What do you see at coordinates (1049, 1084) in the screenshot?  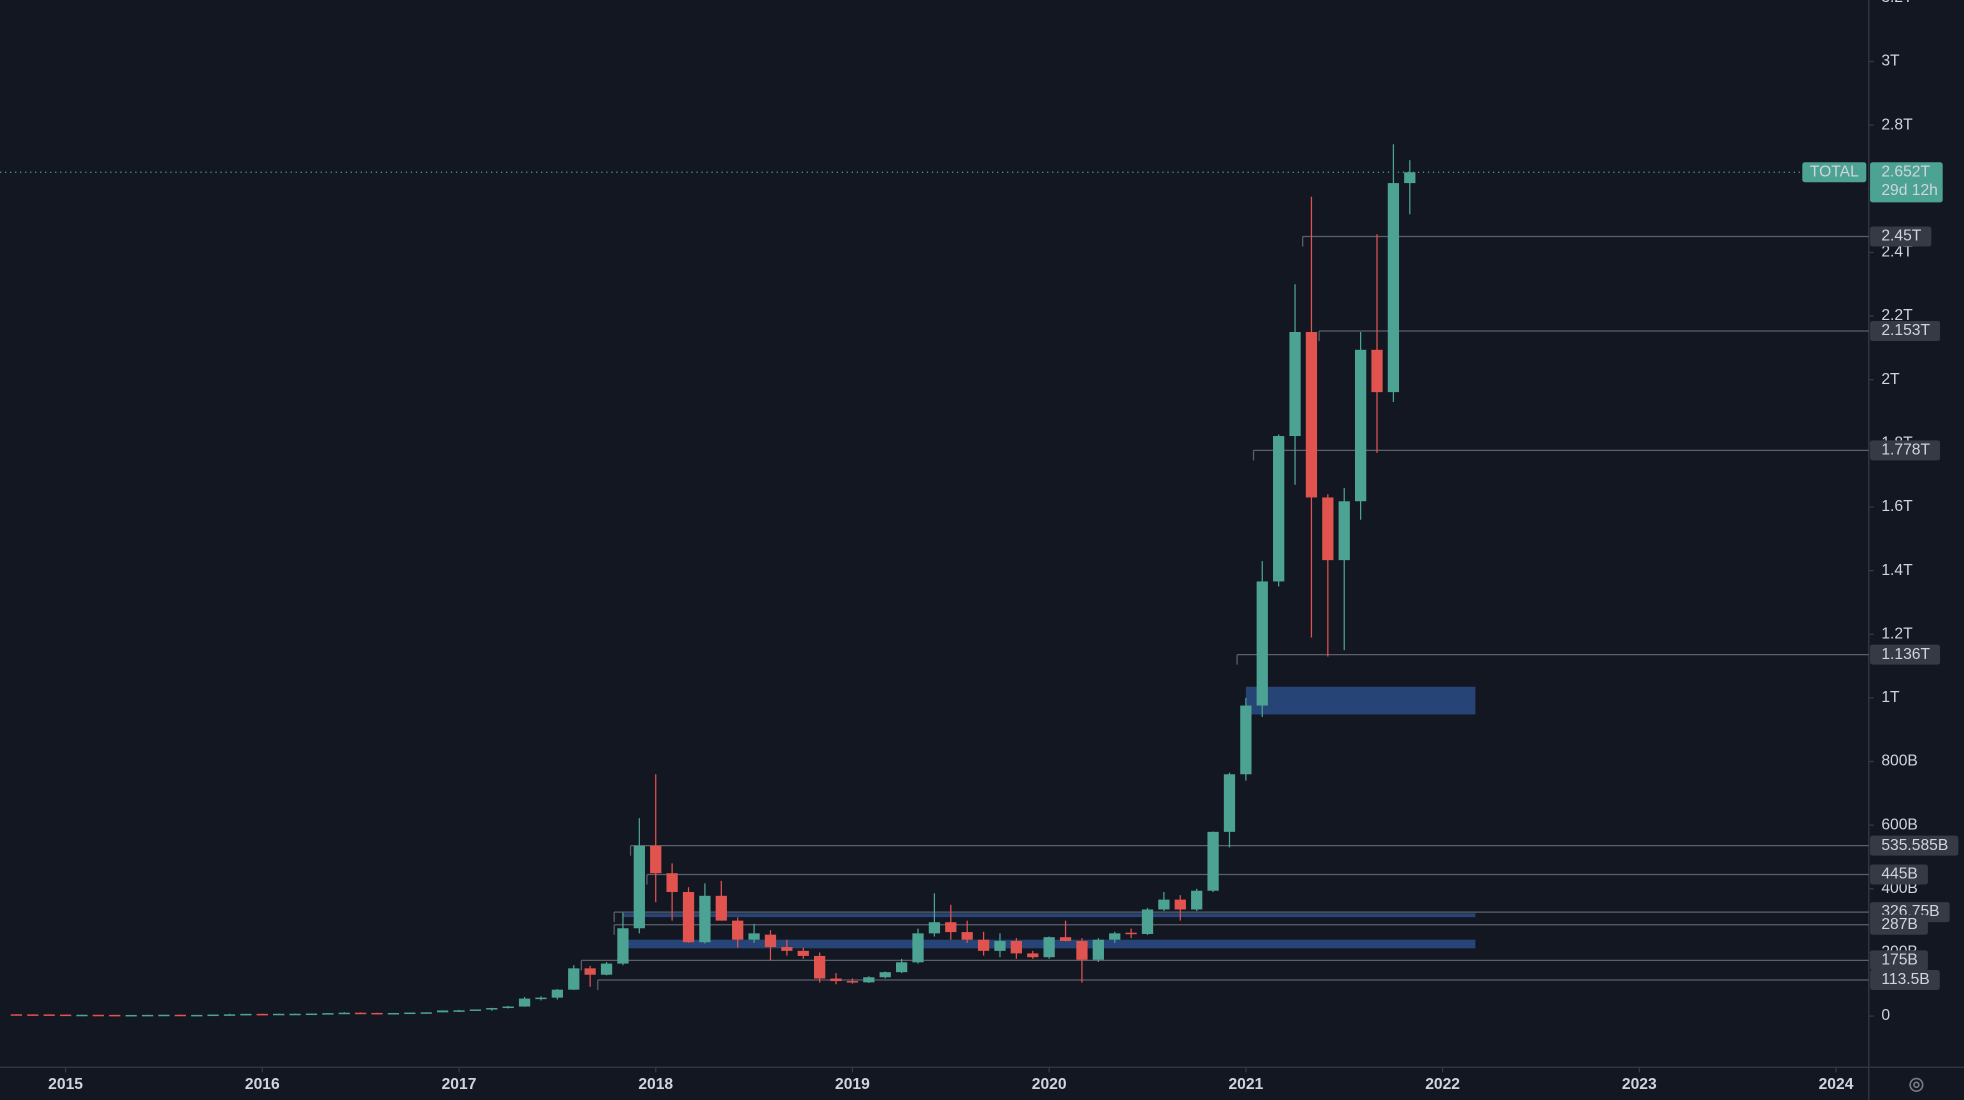 I see `x-tick-label: 2020` at bounding box center [1049, 1084].